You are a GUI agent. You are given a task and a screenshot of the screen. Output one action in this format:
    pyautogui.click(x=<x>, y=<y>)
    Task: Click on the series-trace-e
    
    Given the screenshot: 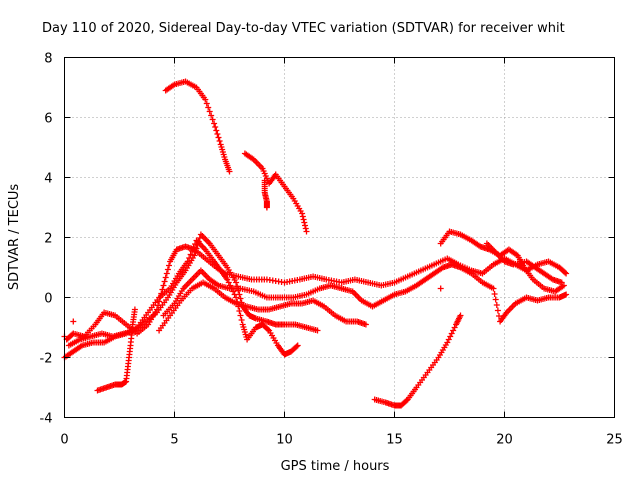 What is the action you would take?
    pyautogui.click(x=193, y=290)
    